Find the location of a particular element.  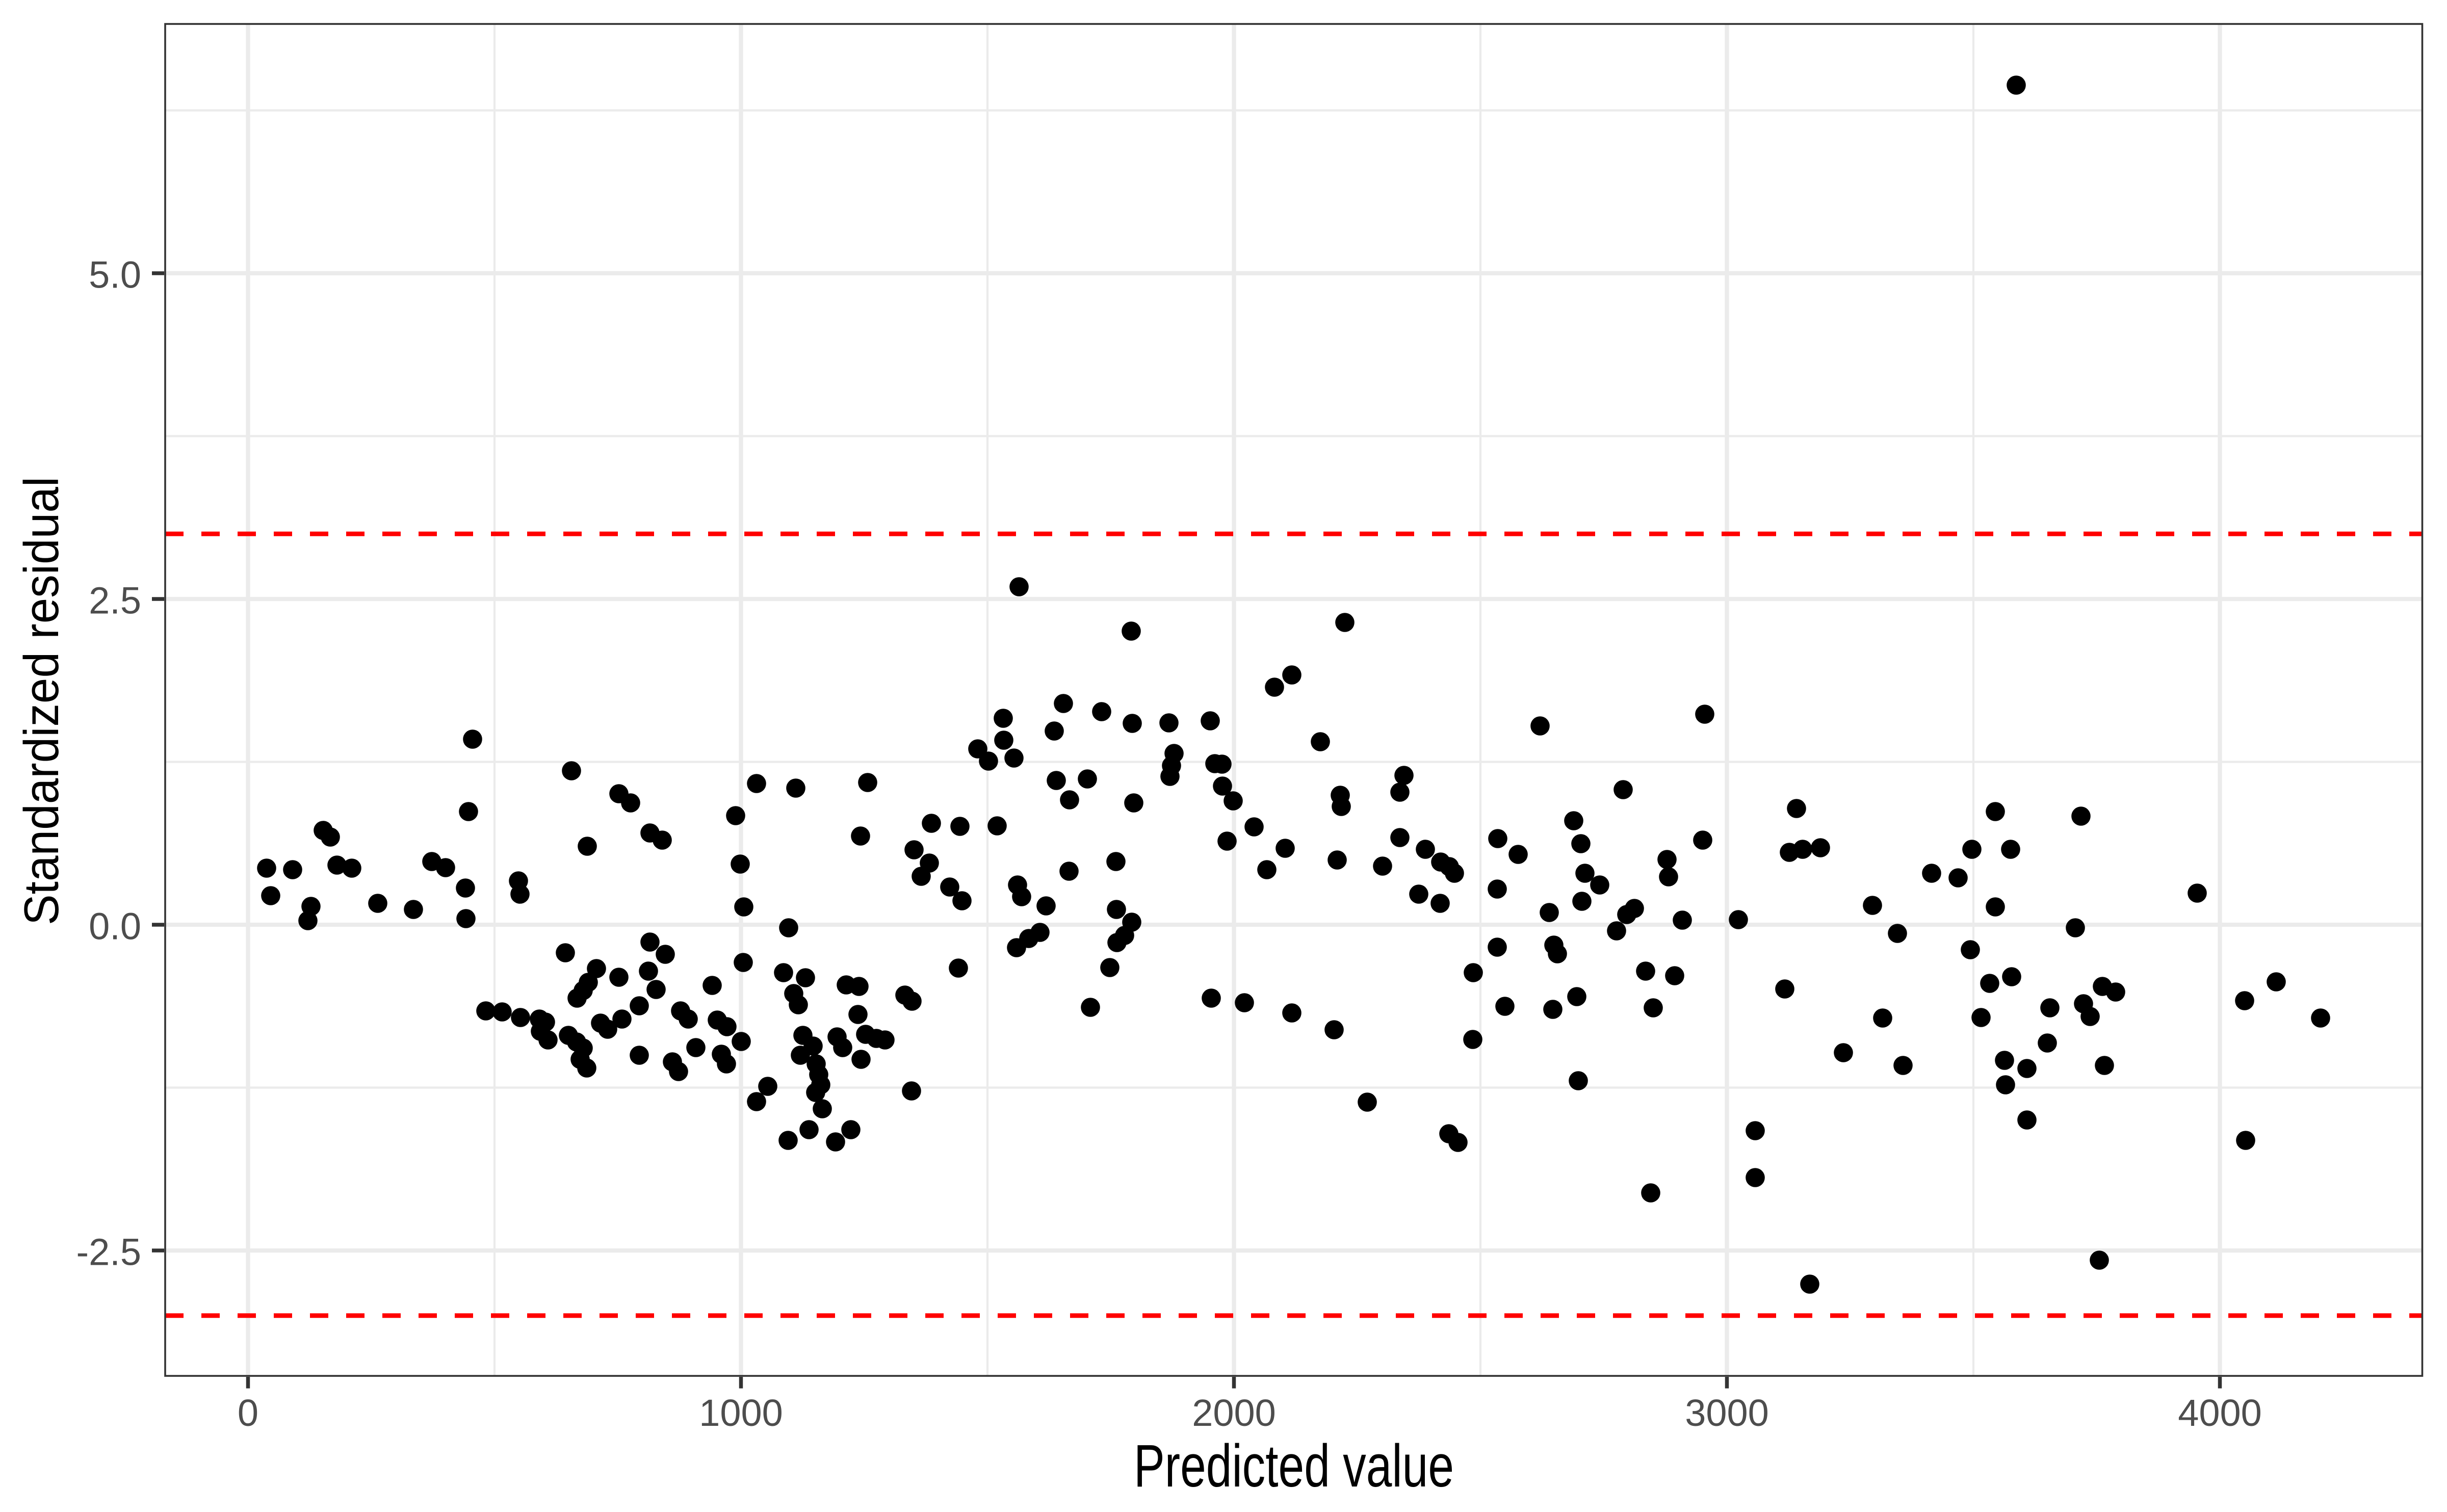

svg-text: 0.0 is located at coordinates (115, 926).